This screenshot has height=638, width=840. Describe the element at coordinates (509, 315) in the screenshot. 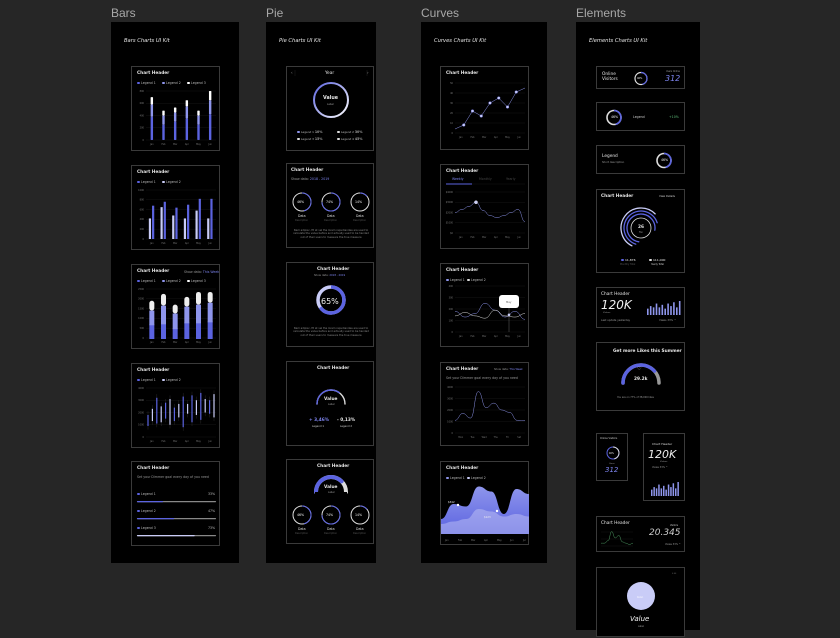

I see `highlight-point` at that location.